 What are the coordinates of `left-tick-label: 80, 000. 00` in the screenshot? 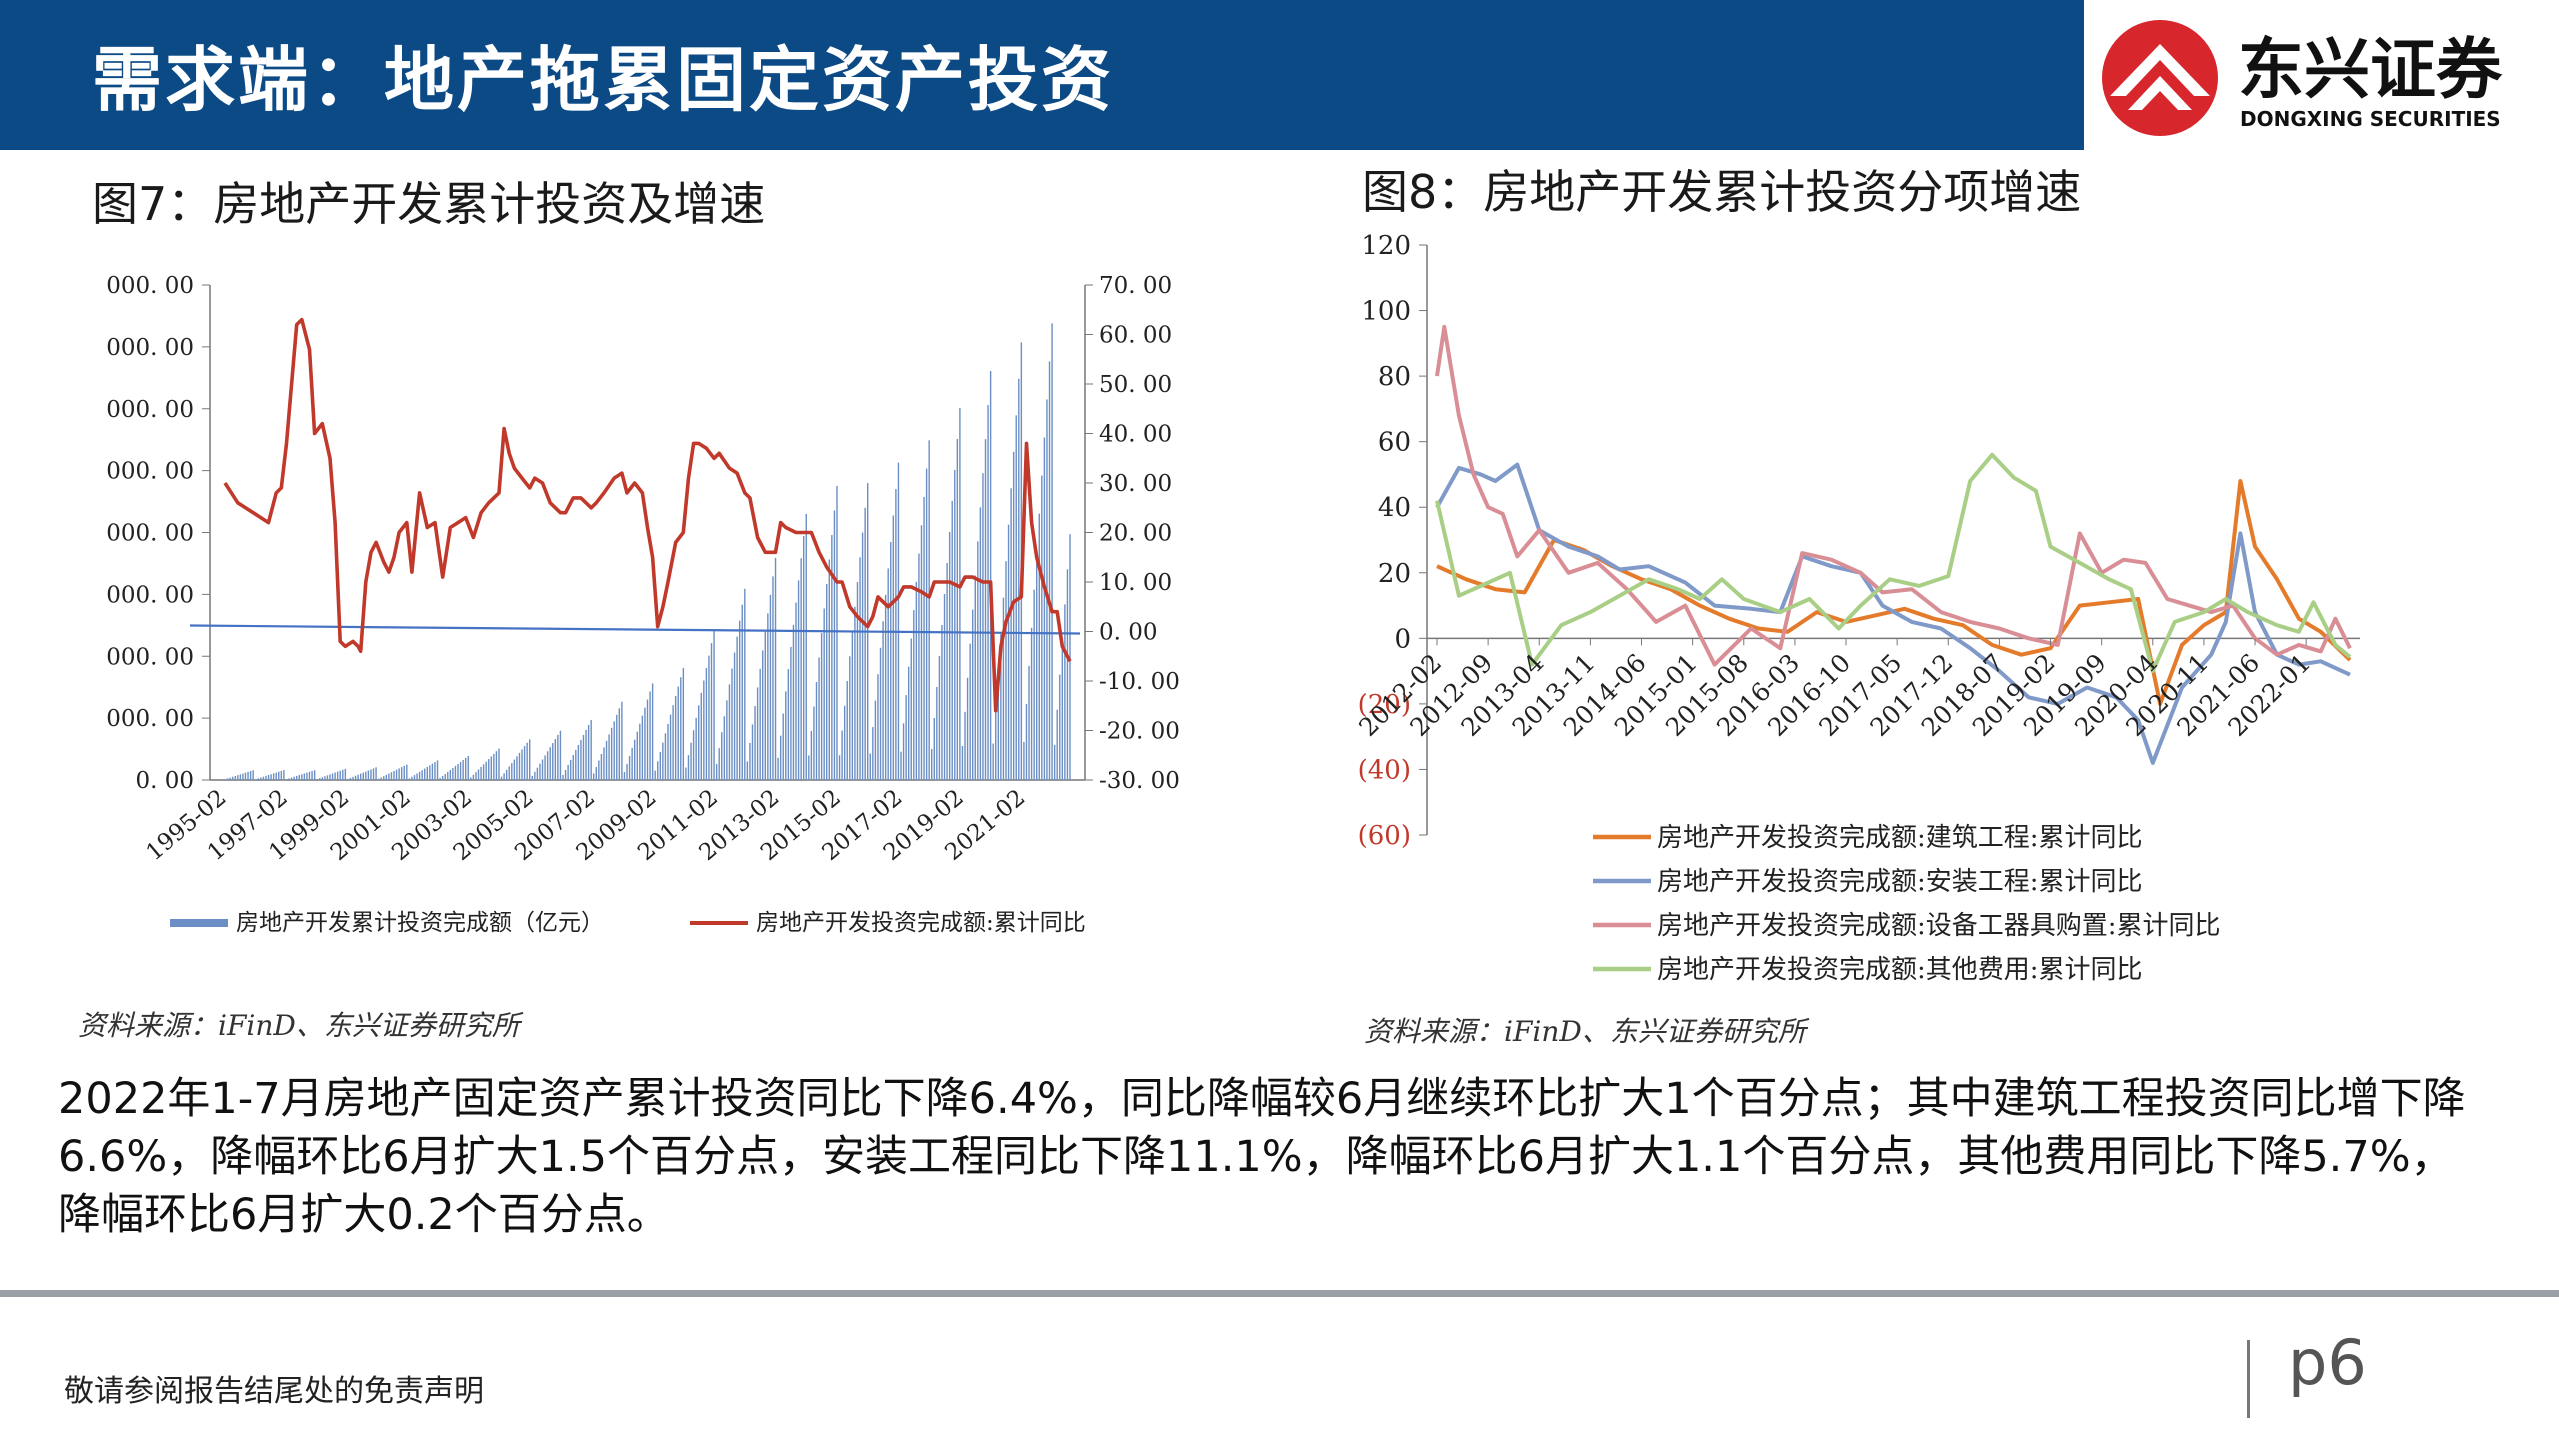 It's located at (147, 534).